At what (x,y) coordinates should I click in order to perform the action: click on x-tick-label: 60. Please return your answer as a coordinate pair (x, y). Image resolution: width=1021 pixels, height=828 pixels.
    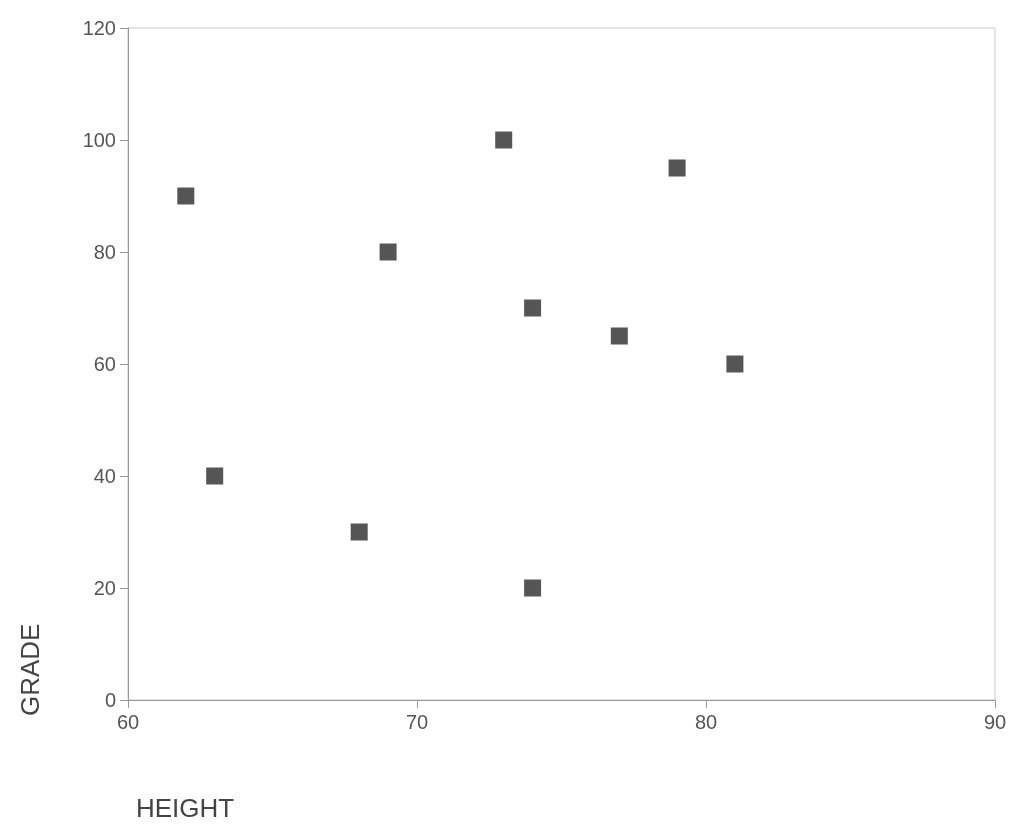
    Looking at the image, I should click on (128, 722).